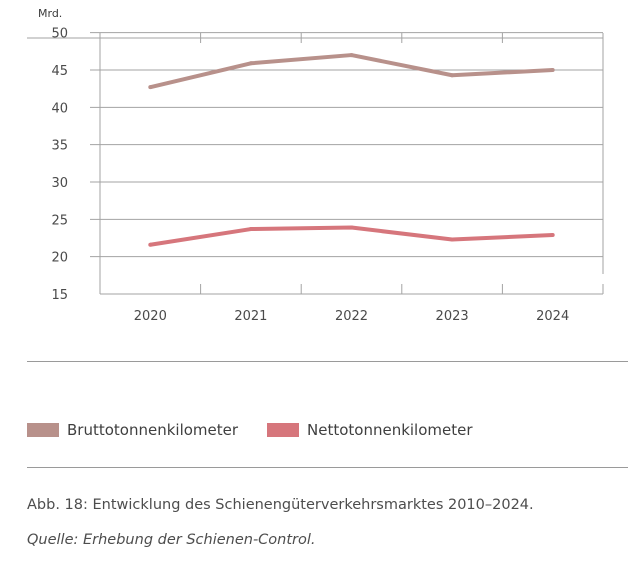 The width and height of the screenshot is (628, 565). I want to click on x-tick-label: 2020, so click(150, 316).